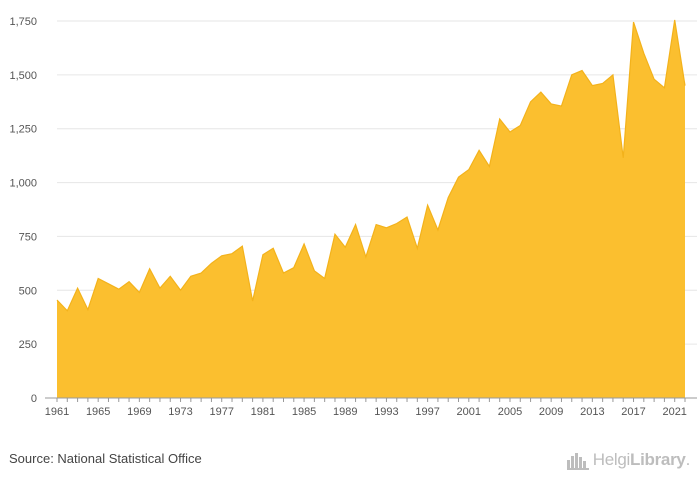 The width and height of the screenshot is (700, 483). Describe the element at coordinates (34, 399) in the screenshot. I see `y-tick-label: 0` at that location.